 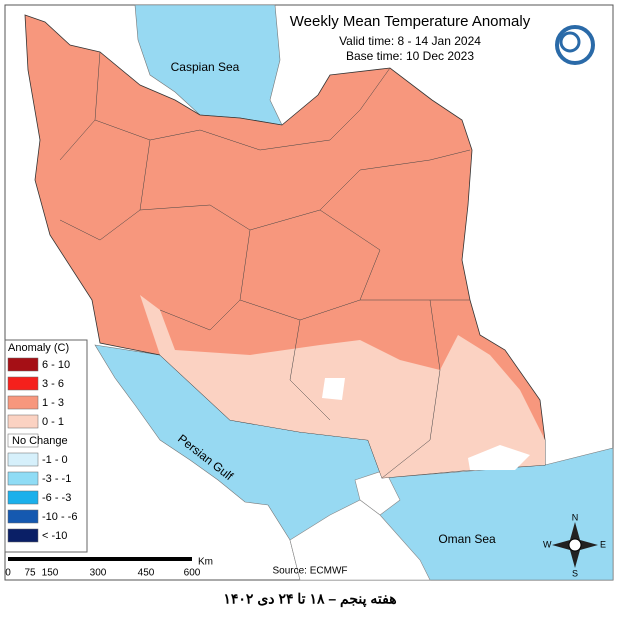 I want to click on footer: هفته پنجم – ۱۸ تا ۲۴ دی ۱۴۰۲, so click(x=309, y=599).